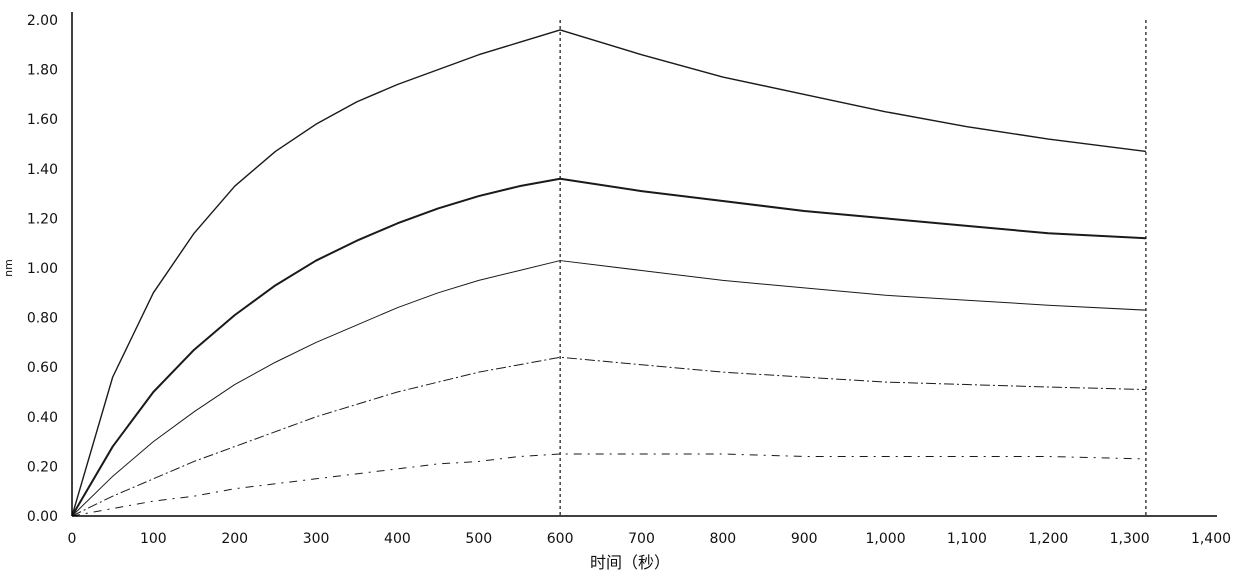 Image resolution: width=1240 pixels, height=574 pixels. Describe the element at coordinates (478, 539) in the screenshot. I see `x-tick-label: 500` at that location.